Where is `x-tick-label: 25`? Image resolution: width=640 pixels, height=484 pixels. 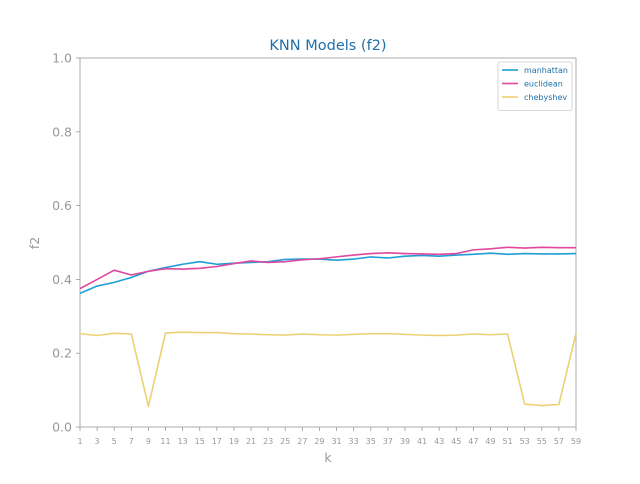
x-tick-label: 25 is located at coordinates (285, 441).